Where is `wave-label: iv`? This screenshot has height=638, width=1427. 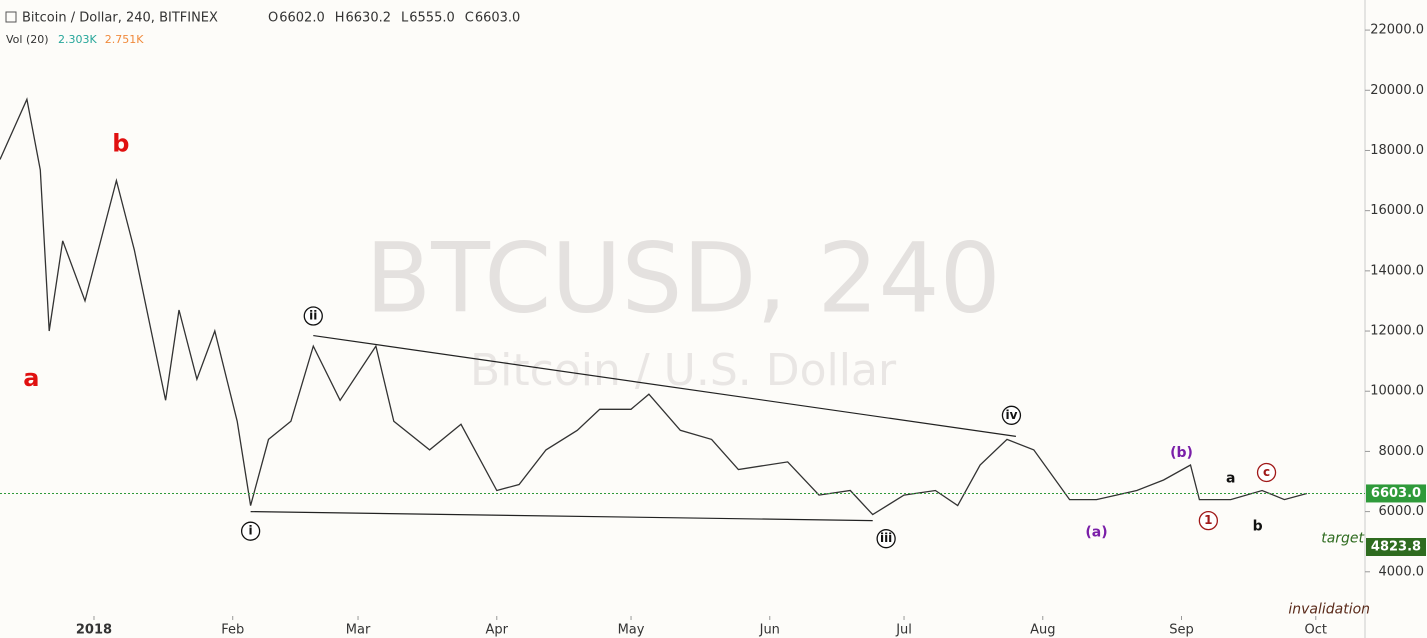 wave-label: iv is located at coordinates (1011, 415).